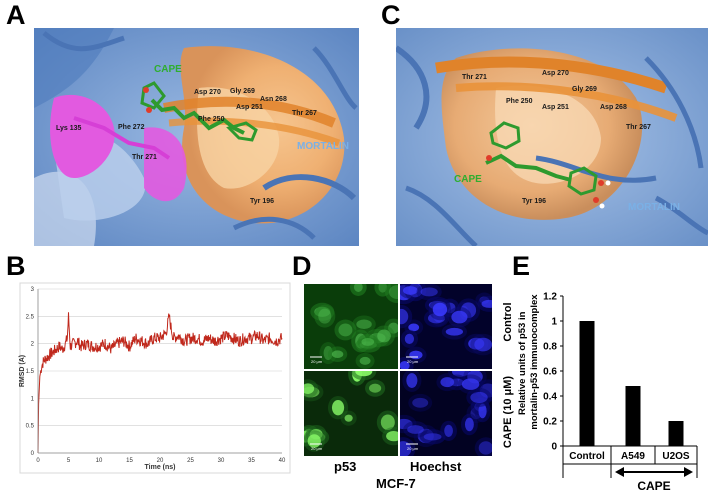 The image size is (710, 495). What do you see at coordinates (550, 372) in the screenshot?
I see `bar-y-tick-label: 0.6` at bounding box center [550, 372].